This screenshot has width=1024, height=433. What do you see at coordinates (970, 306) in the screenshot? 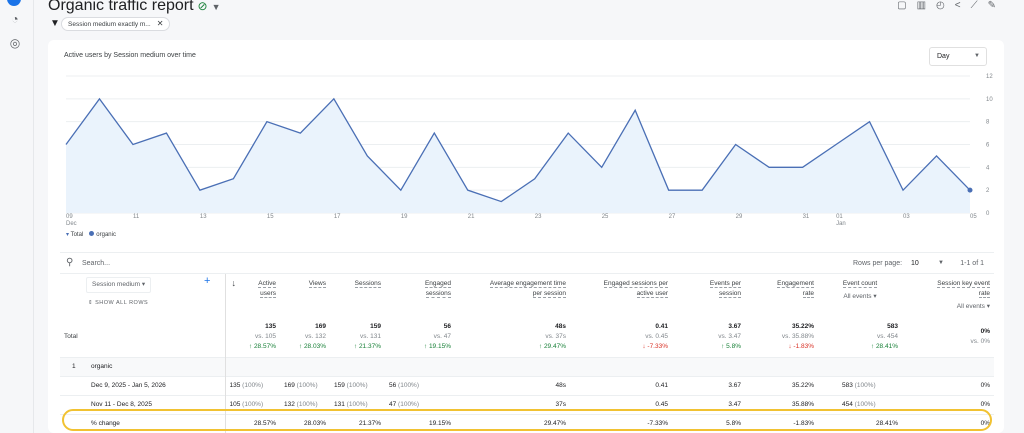
I see `event-select-label: All events` at bounding box center [970, 306].